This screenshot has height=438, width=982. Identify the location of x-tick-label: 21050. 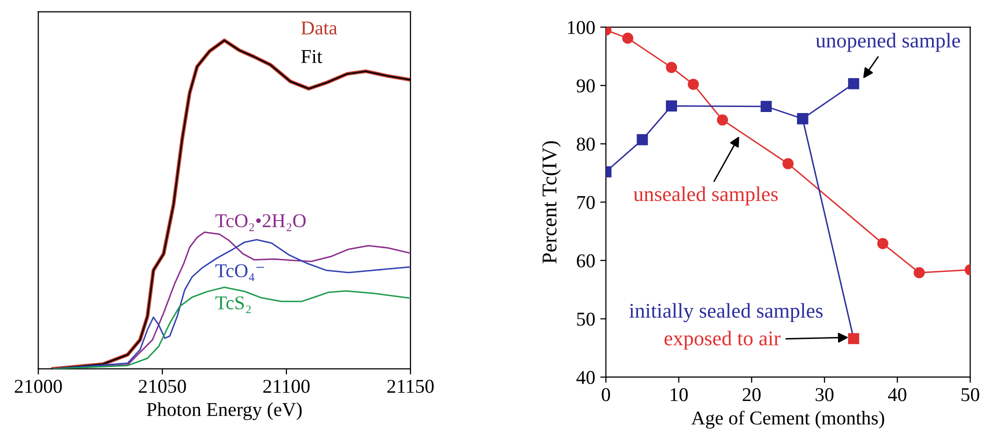
(162, 386).